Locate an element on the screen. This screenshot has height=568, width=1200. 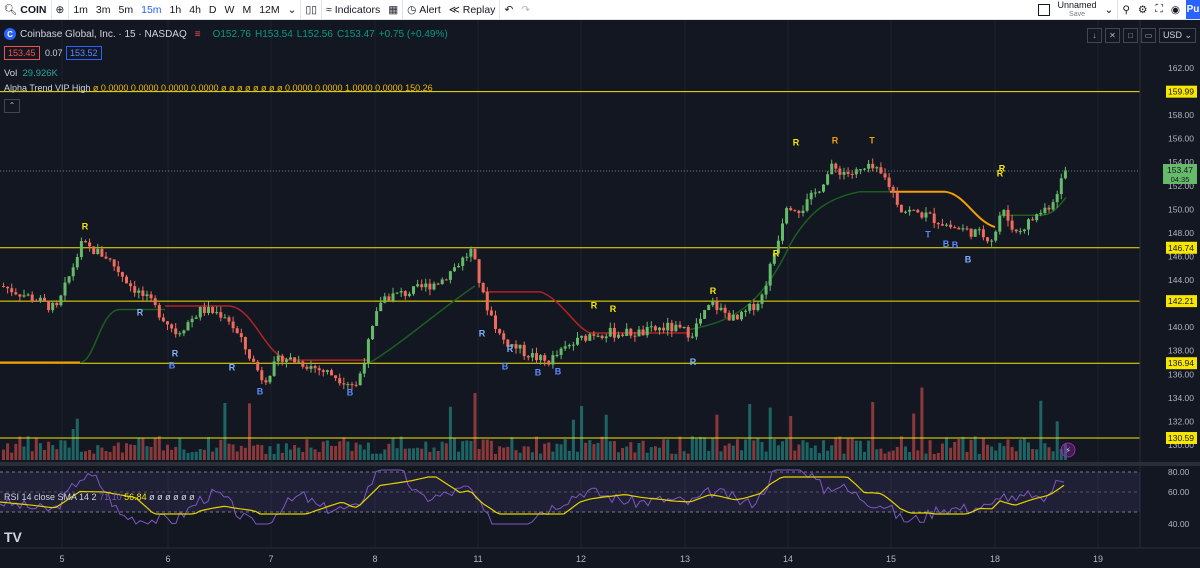
layout-checkbox is located at coordinates (1044, 9).